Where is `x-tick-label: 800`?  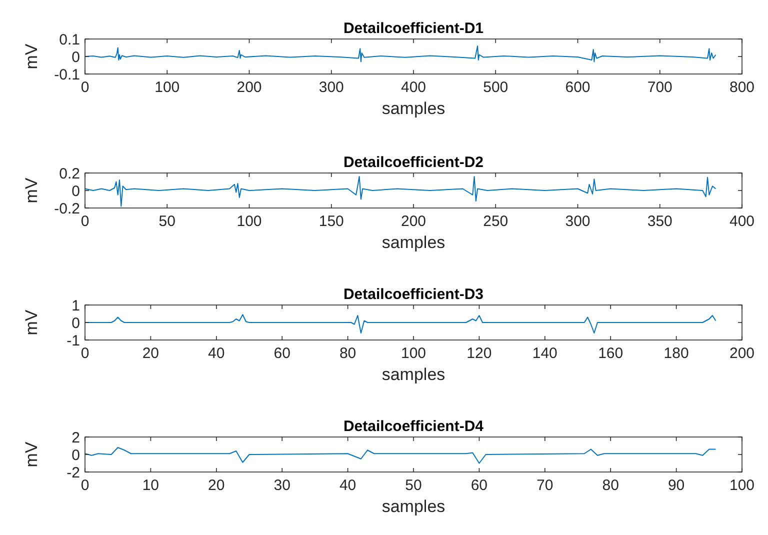 x-tick-label: 800 is located at coordinates (742, 87).